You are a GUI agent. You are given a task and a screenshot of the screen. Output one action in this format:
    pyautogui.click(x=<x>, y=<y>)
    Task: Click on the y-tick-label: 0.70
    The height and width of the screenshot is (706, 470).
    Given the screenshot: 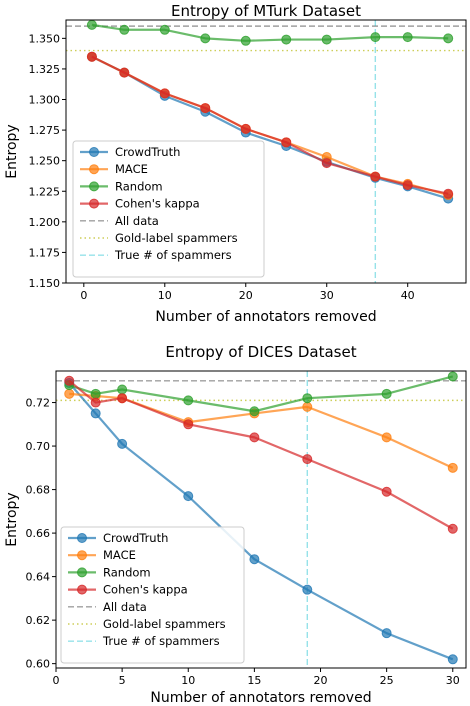 What is the action you would take?
    pyautogui.click(x=38, y=446)
    